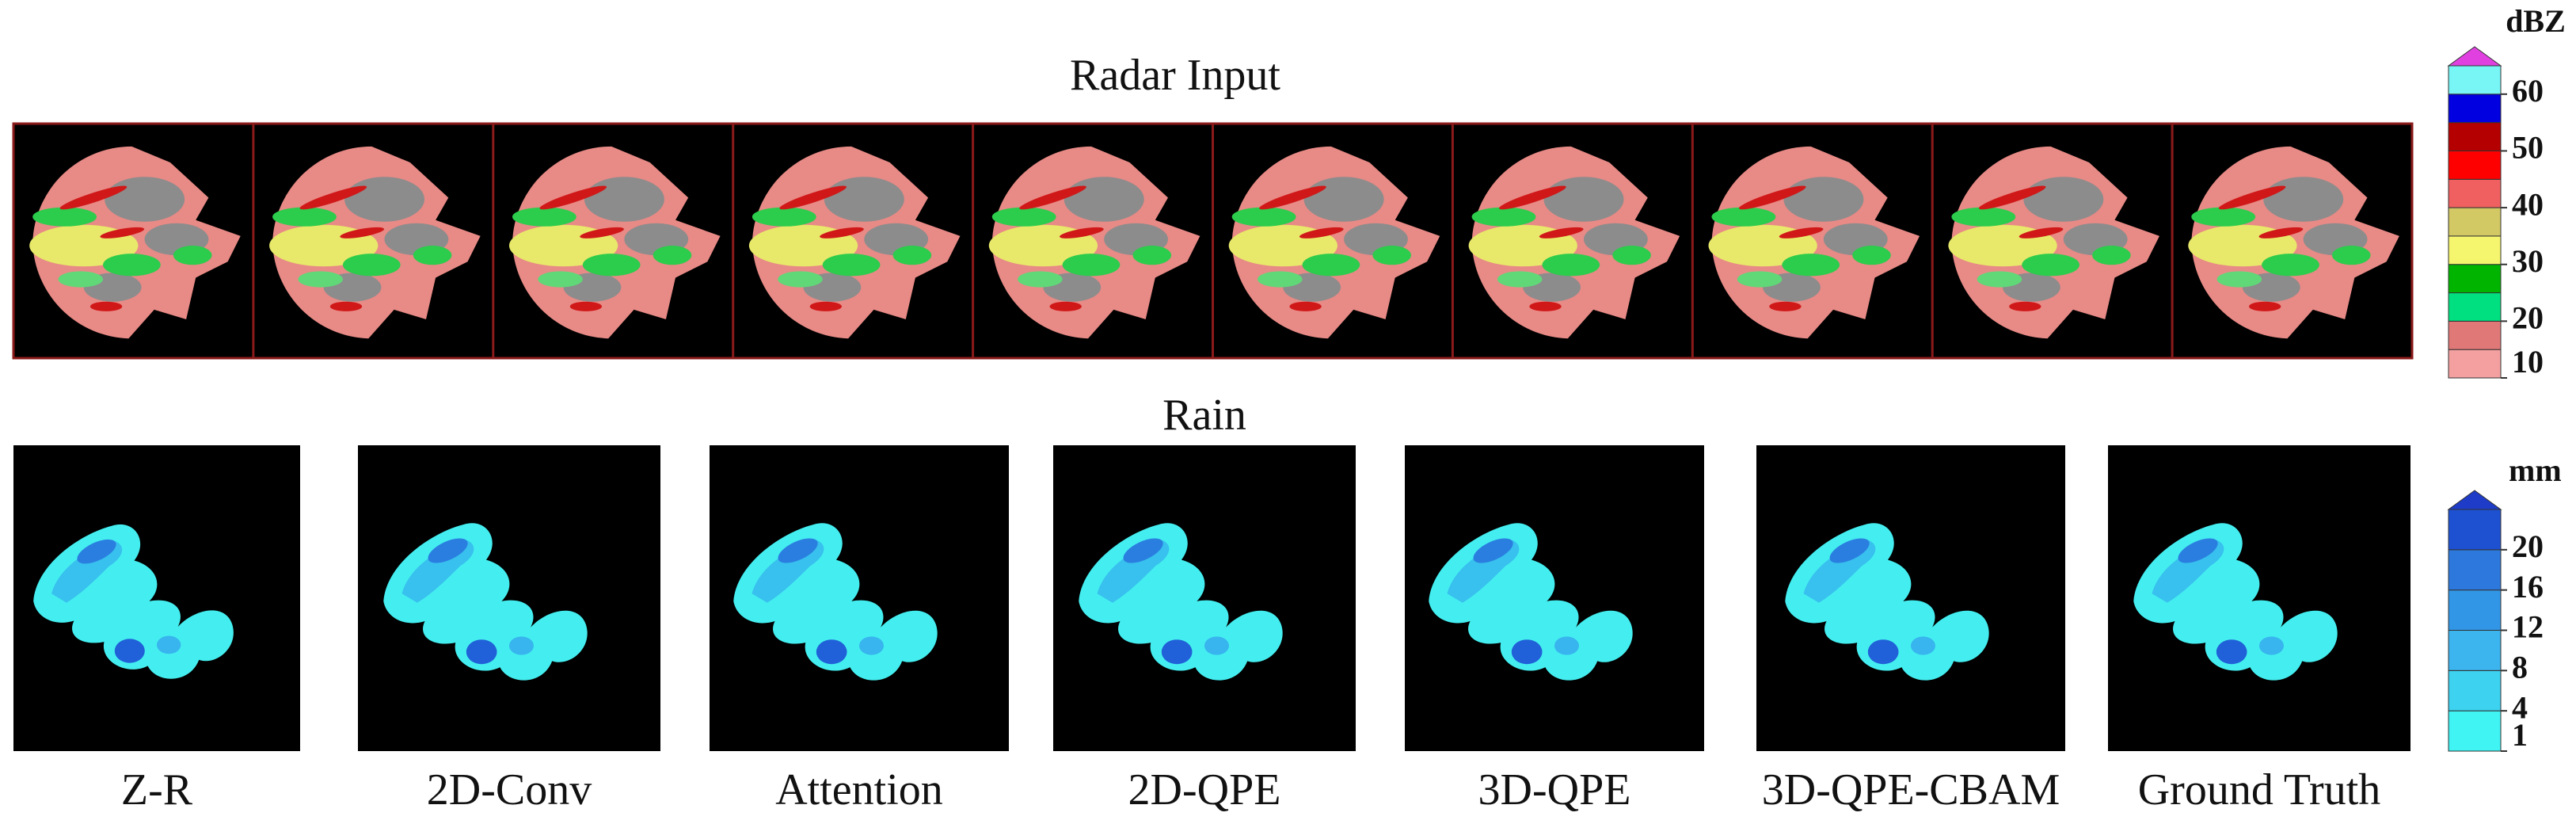 The image size is (2576, 824). What do you see at coordinates (1204, 416) in the screenshot?
I see `rain-title: Rain` at bounding box center [1204, 416].